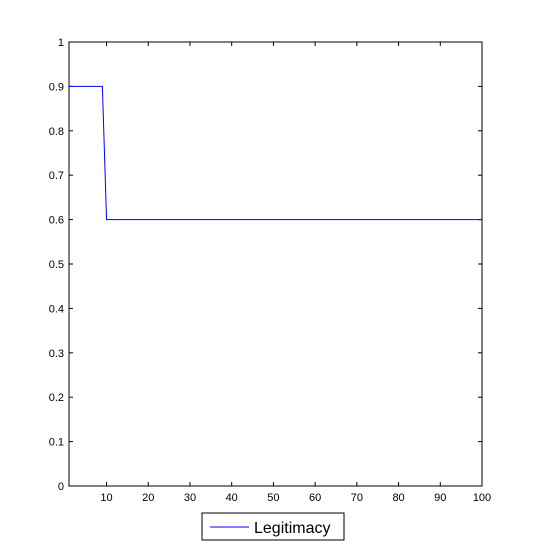 Image resolution: width=533 pixels, height=558 pixels. Describe the element at coordinates (56, 354) in the screenshot. I see `y-tick-label: 0.3` at that location.